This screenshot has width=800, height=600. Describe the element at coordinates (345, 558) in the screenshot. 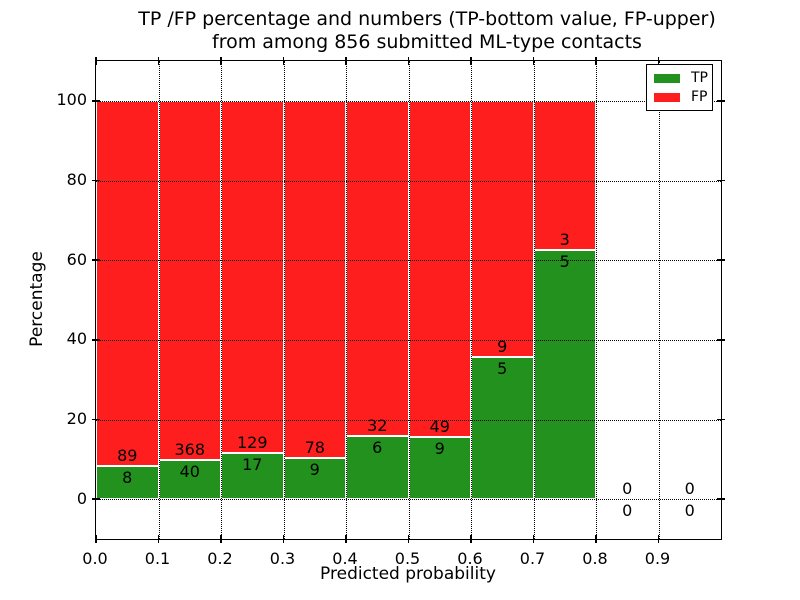

I see `x-tick-label: 0.4` at that location.